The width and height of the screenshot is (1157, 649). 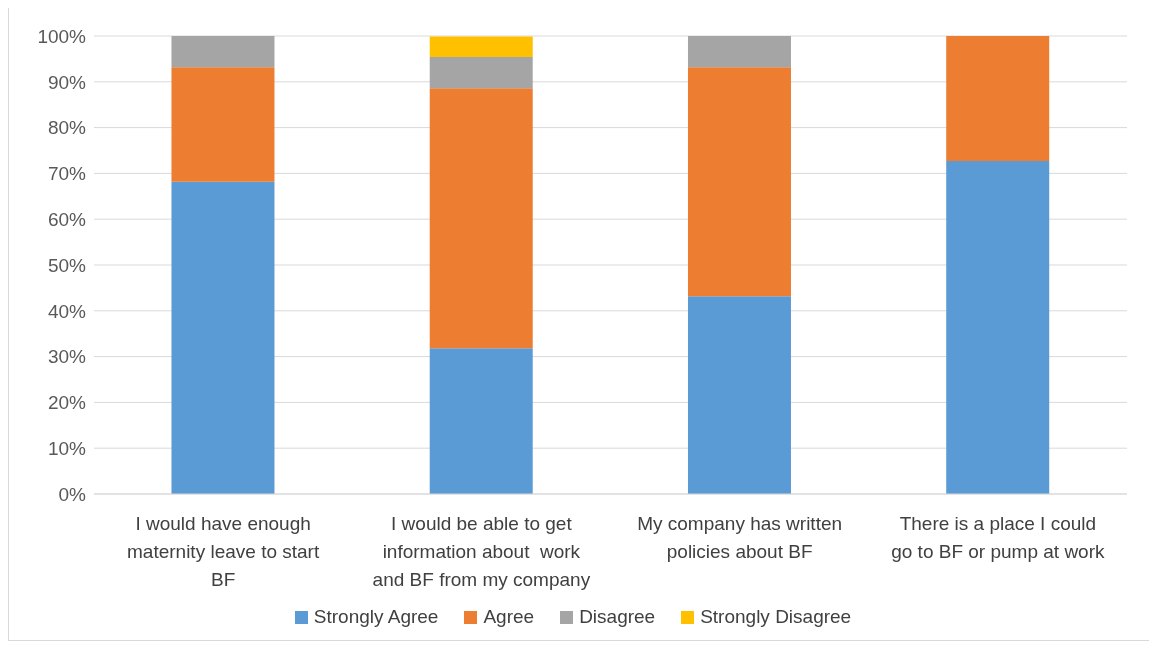 What do you see at coordinates (67, 357) in the screenshot?
I see `y-tick-label: 30%` at bounding box center [67, 357].